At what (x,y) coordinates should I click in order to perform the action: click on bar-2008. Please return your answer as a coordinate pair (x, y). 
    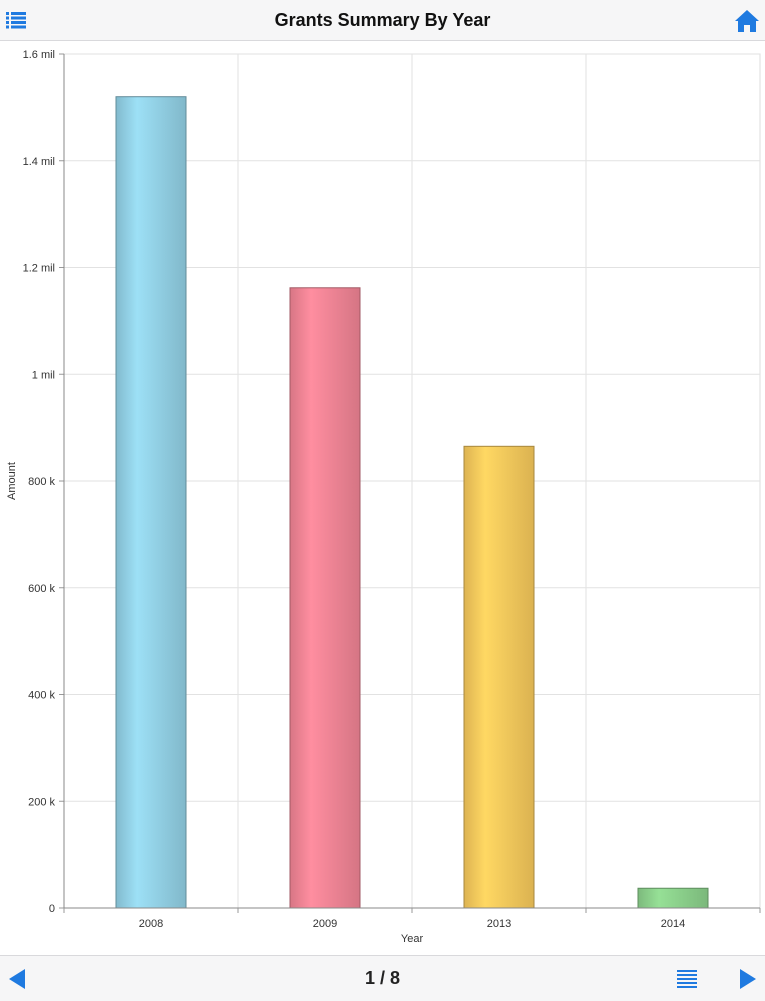
    Looking at the image, I should click on (151, 502).